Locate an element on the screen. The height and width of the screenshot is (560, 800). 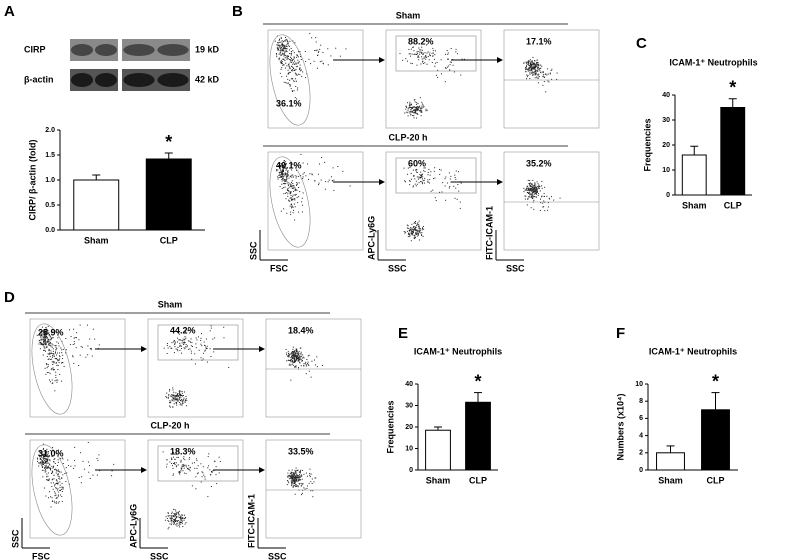
gate-percent: 88.2% is located at coordinates (421, 41).